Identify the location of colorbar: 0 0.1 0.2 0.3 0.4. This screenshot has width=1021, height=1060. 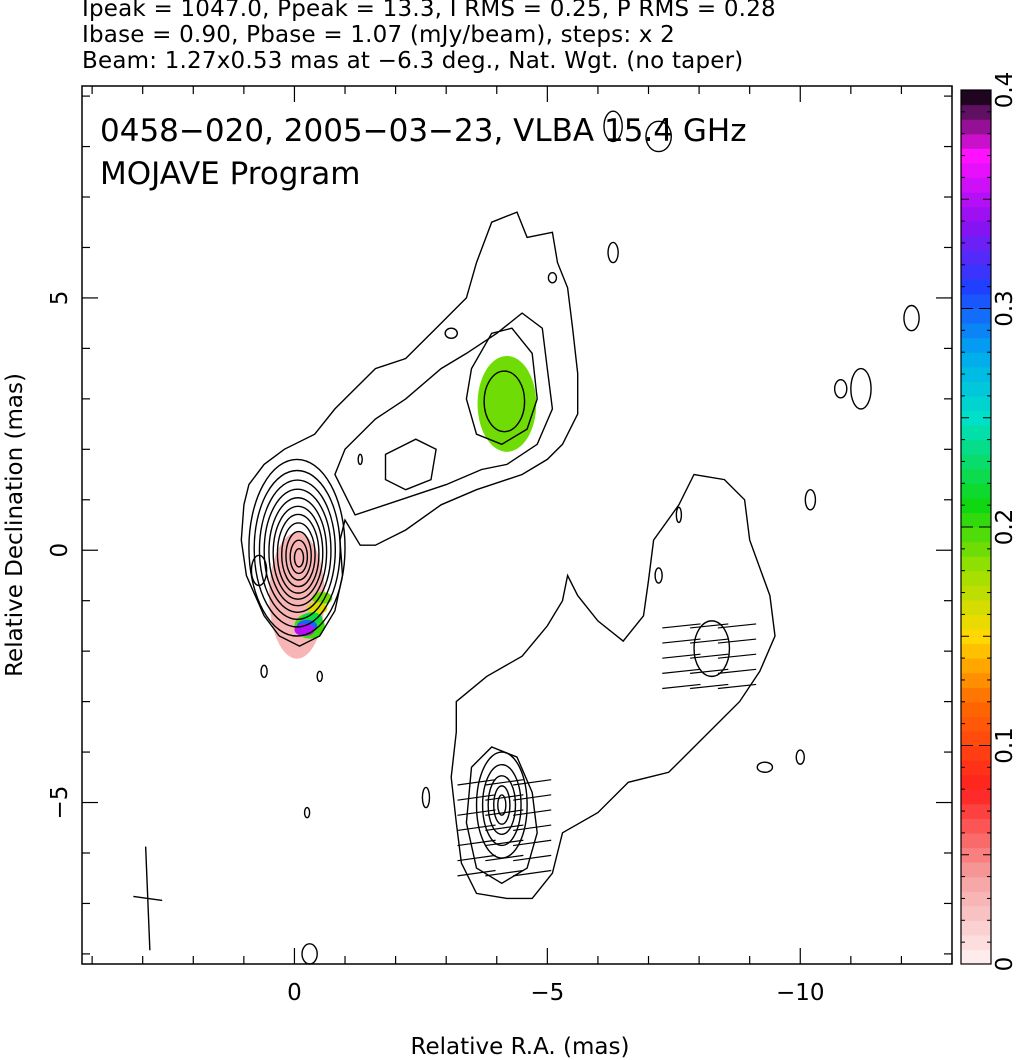
(989, 522).